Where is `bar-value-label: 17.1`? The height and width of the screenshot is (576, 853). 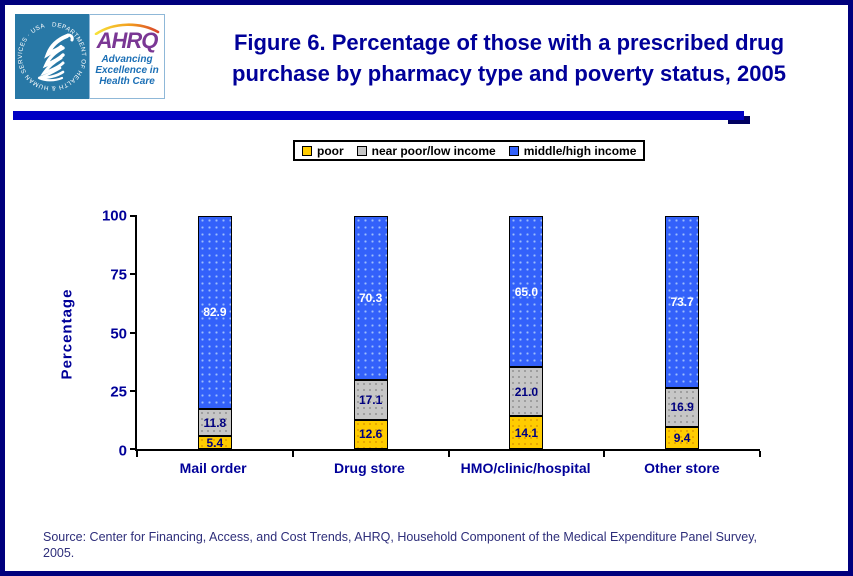 bar-value-label: 17.1 is located at coordinates (370, 399).